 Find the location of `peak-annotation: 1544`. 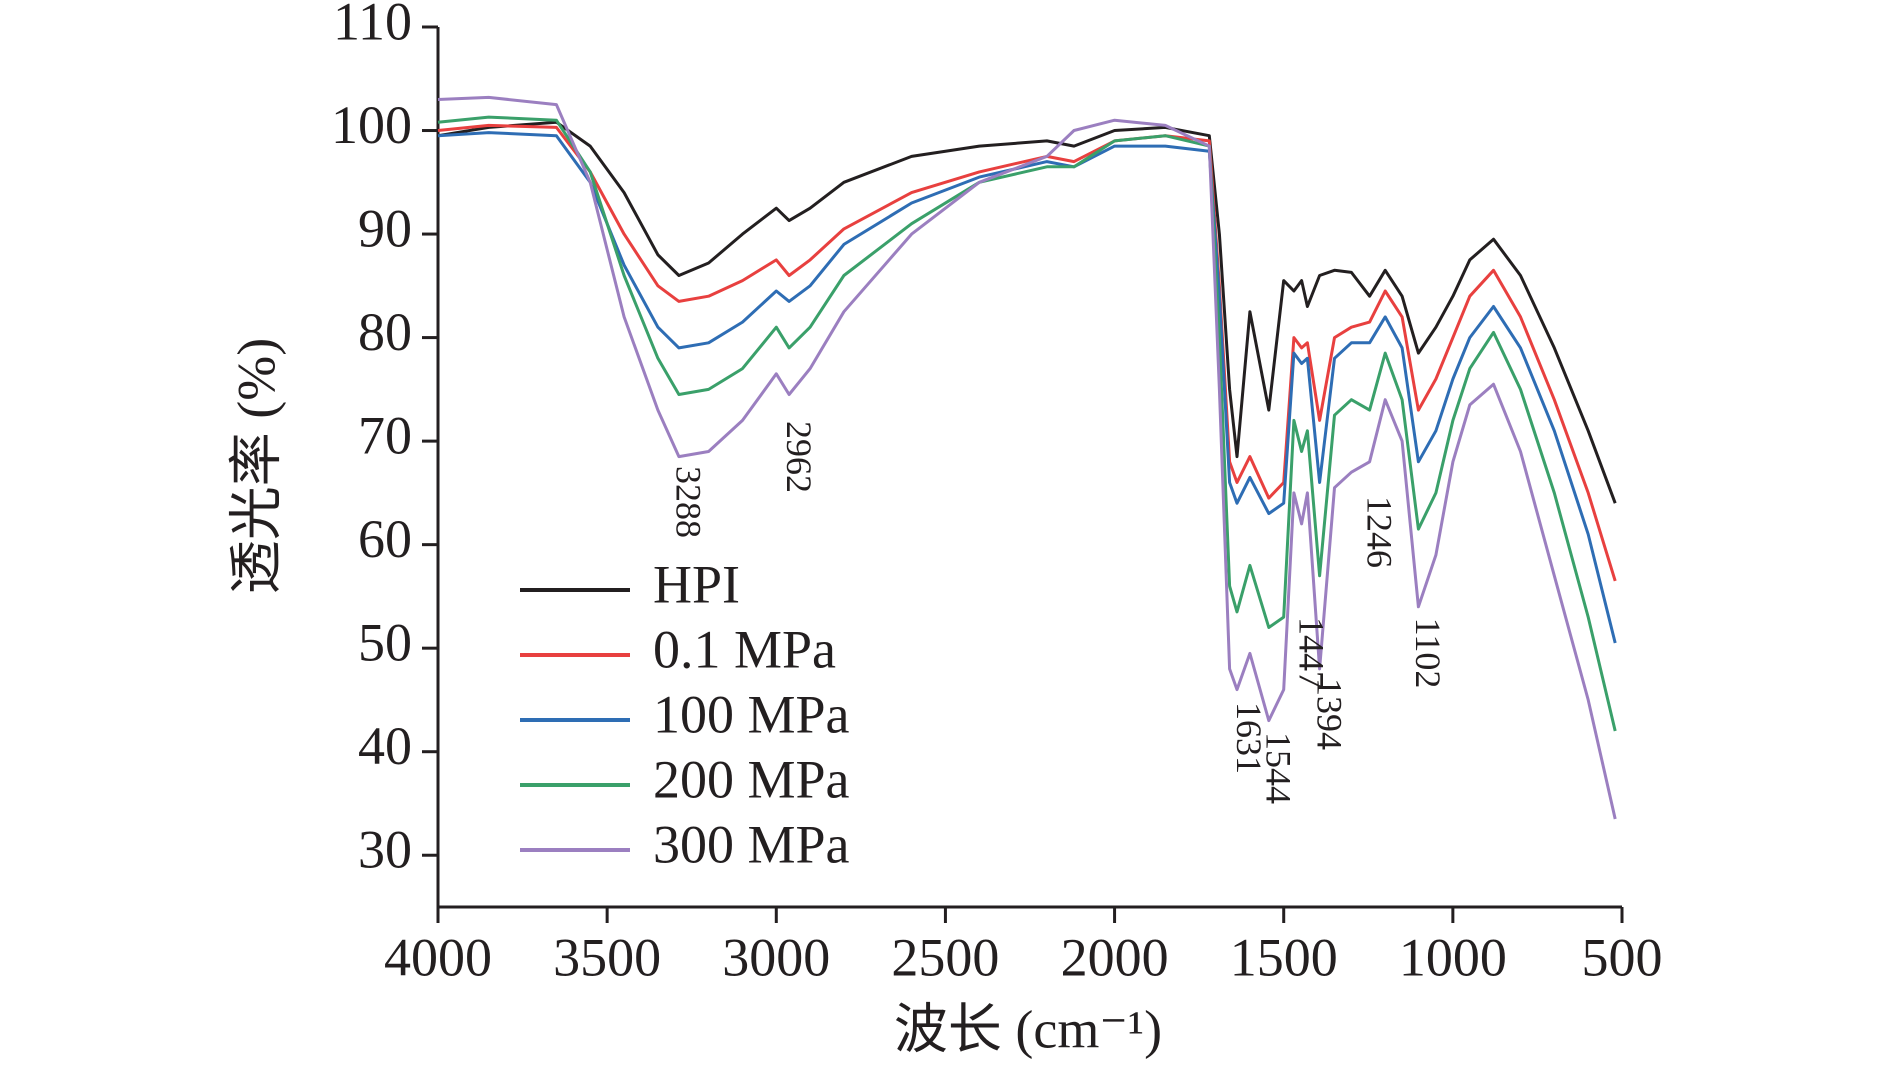

peak-annotation: 1544 is located at coordinates (1279, 768).